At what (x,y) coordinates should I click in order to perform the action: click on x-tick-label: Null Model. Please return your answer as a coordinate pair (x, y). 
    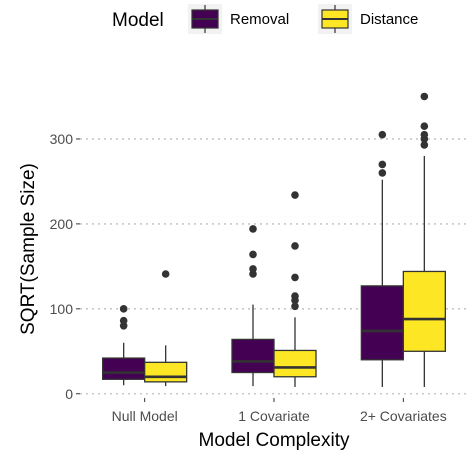
    Looking at the image, I should click on (145, 416).